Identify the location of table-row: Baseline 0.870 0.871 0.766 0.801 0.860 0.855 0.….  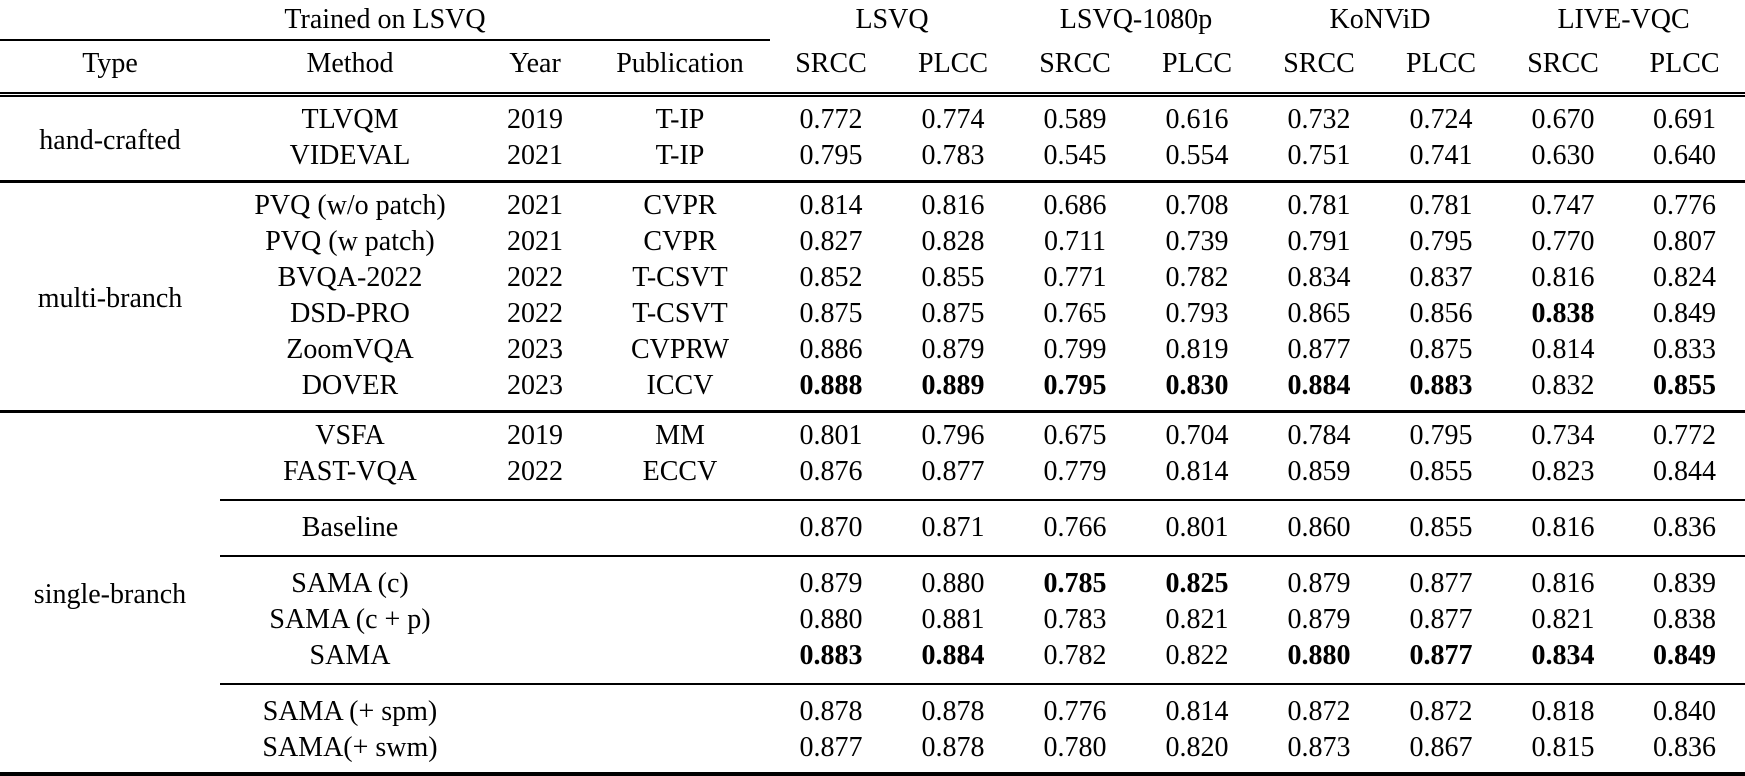
(872, 527).